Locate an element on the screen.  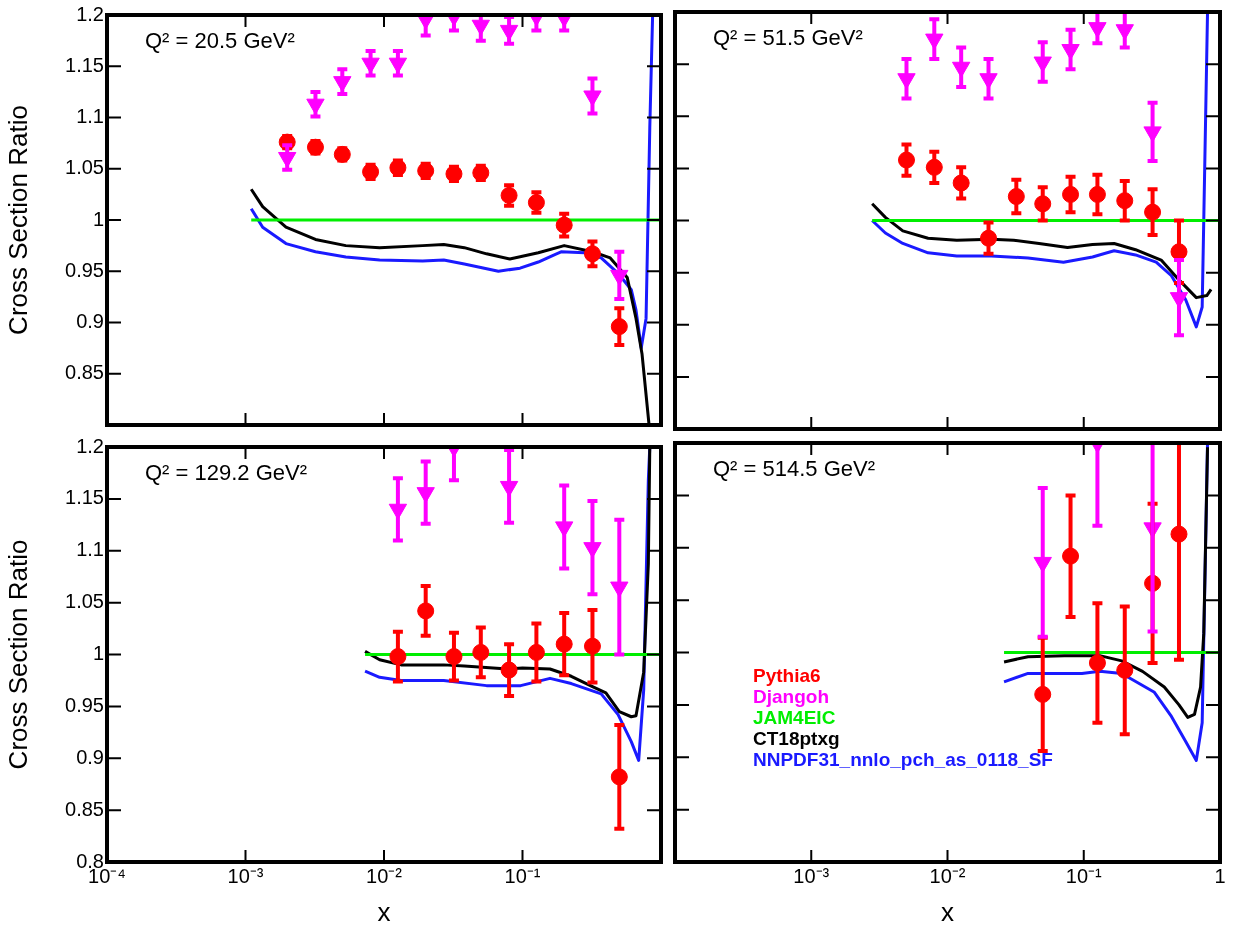
text: CT18ptxg is located at coordinates (796, 738).